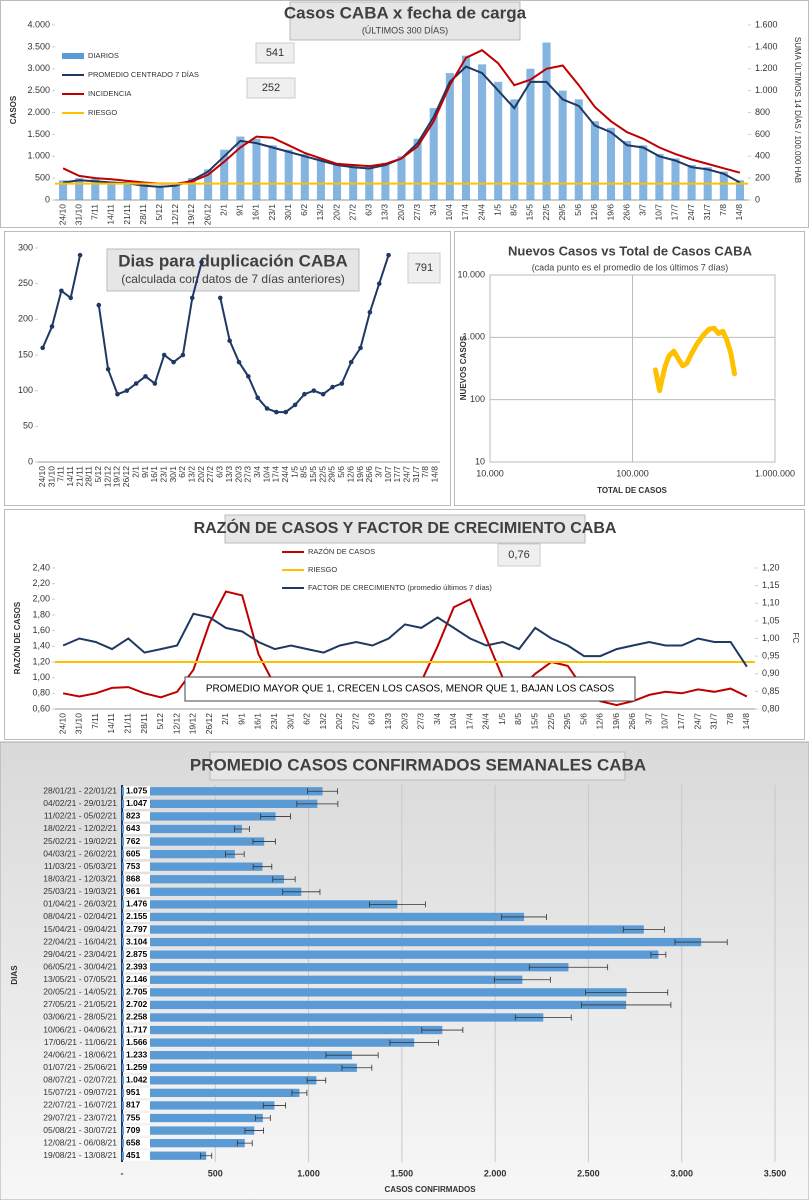 Image resolution: width=809 pixels, height=1200 pixels. Describe the element at coordinates (192, 474) in the screenshot. I see `x-tick-label: 13/2` at that location.